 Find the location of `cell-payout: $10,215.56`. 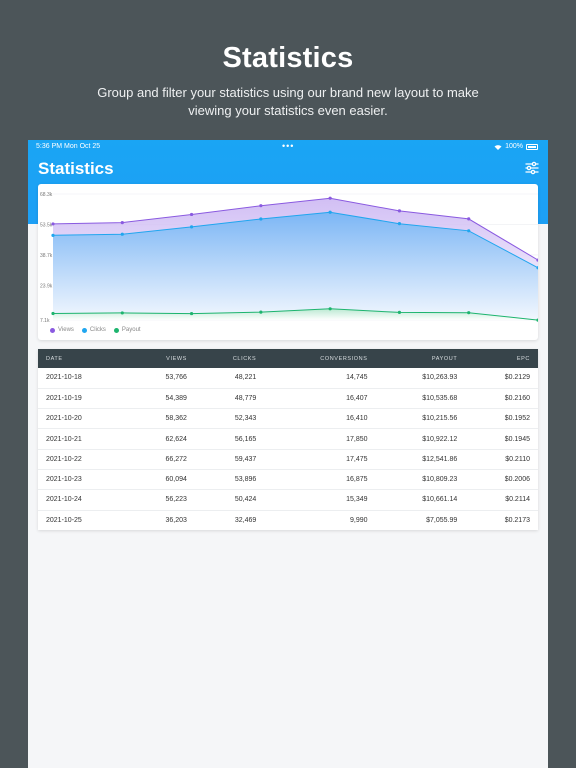

cell-payout: $10,215.56 is located at coordinates (420, 419).